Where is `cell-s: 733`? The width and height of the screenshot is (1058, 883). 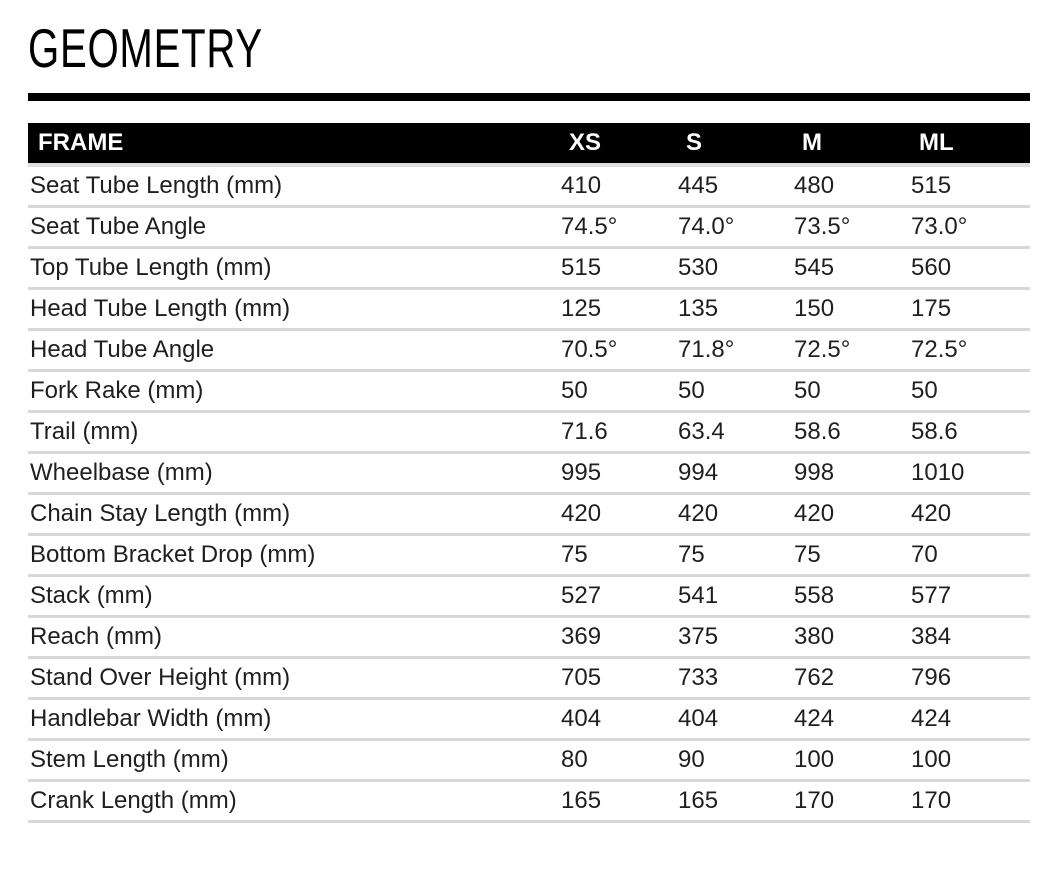 cell-s: 733 is located at coordinates (734, 678).